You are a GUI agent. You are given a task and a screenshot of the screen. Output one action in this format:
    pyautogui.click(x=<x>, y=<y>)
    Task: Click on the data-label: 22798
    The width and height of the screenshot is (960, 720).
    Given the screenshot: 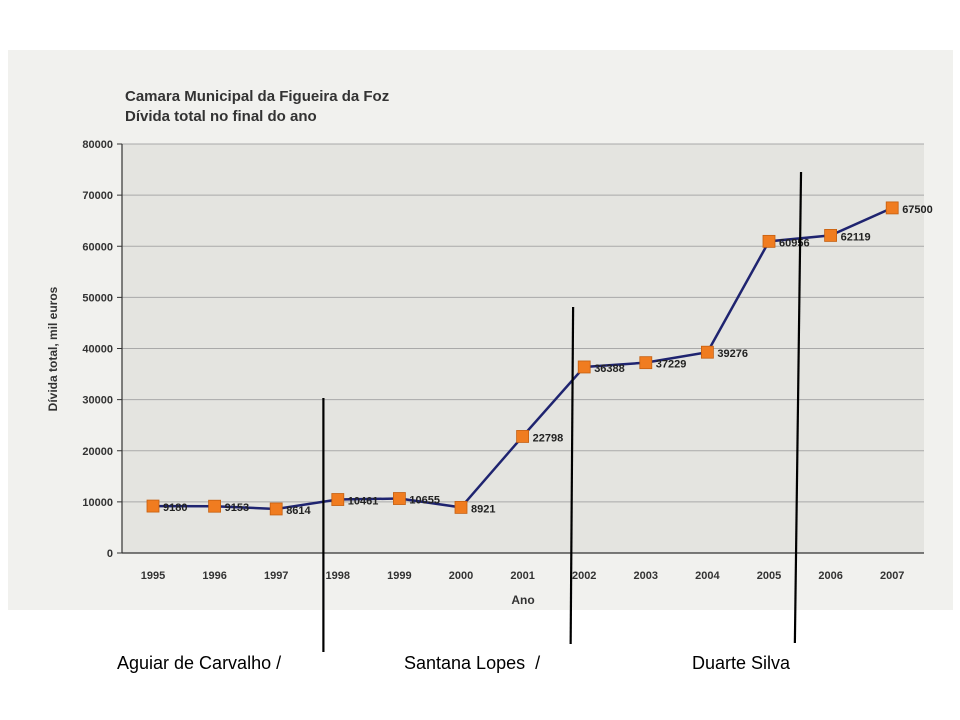 What is the action you would take?
    pyautogui.click(x=548, y=438)
    